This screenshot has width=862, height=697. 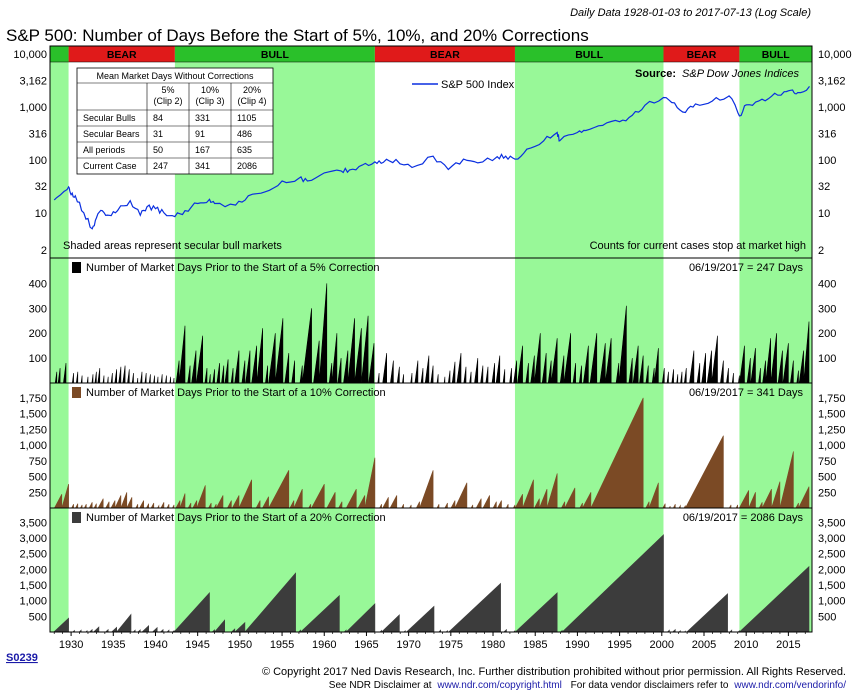 I want to click on xtick-label-14: 2000, so click(x=662, y=645).